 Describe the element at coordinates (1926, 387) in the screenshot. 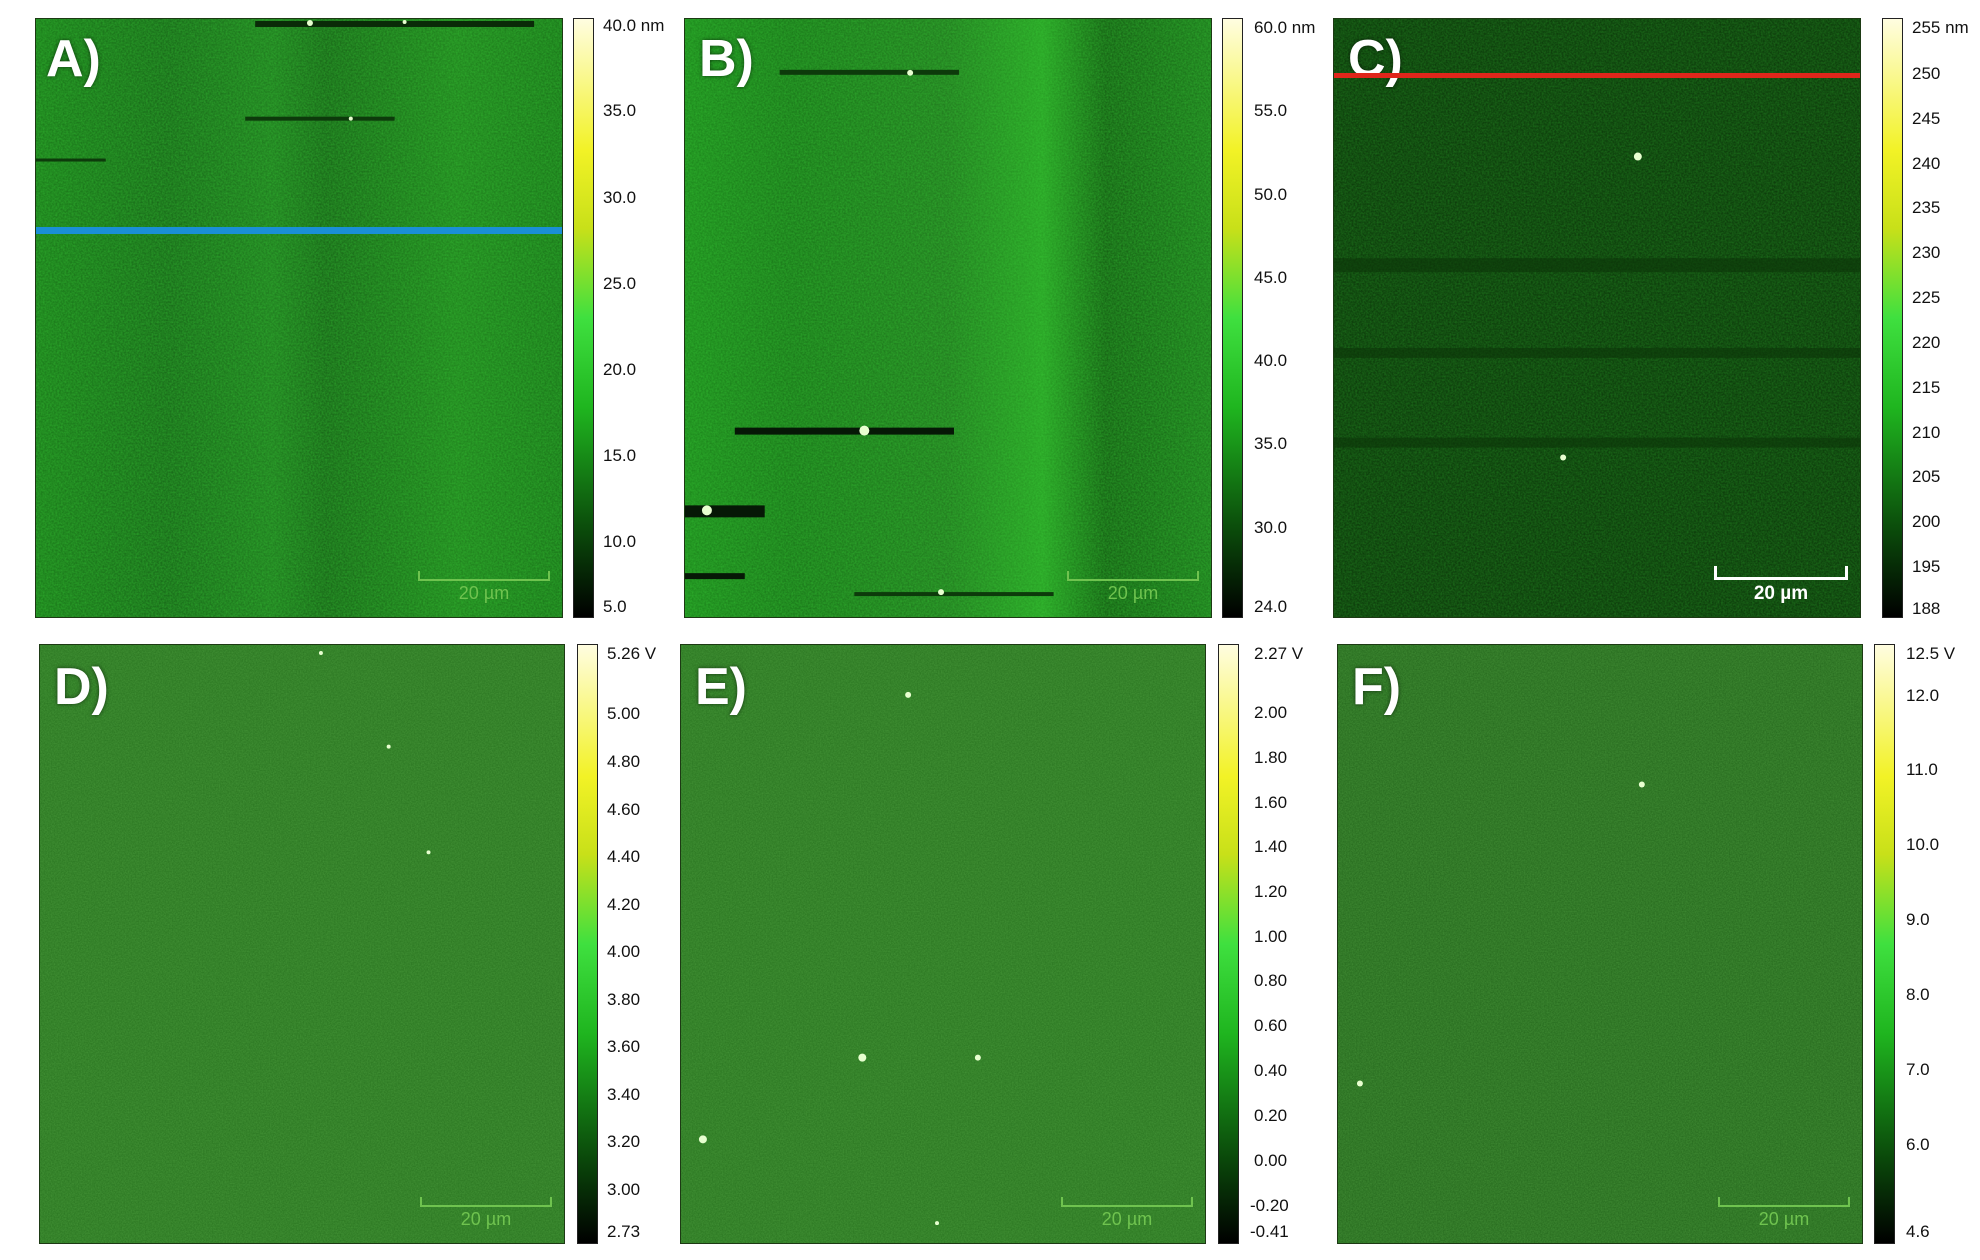

I see `colorbar-tick: 215` at that location.